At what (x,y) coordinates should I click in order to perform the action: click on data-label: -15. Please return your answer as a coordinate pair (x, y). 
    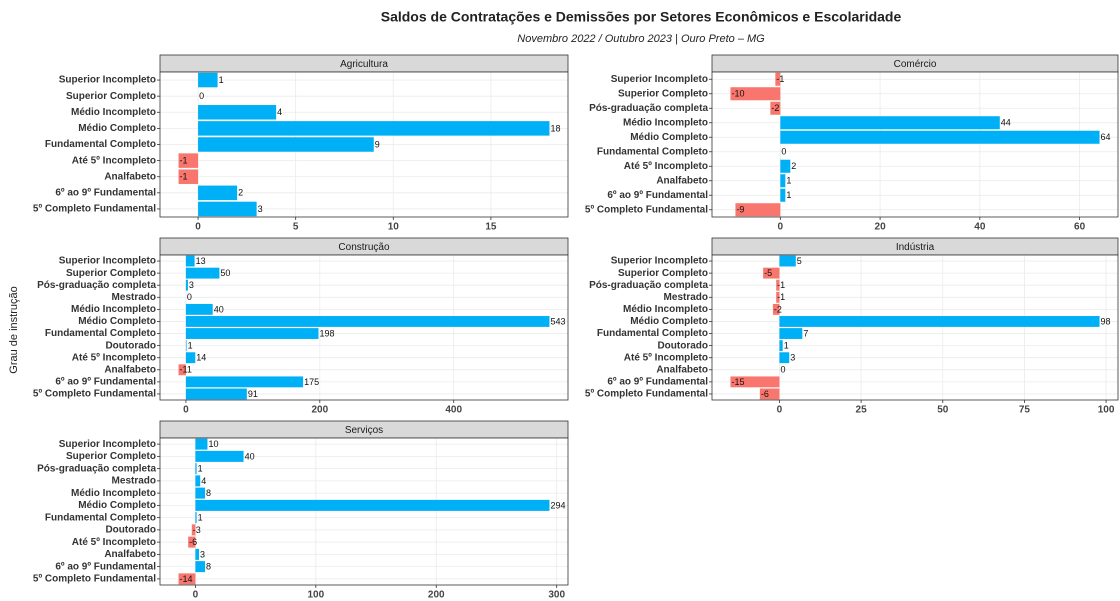
    Looking at the image, I should click on (737, 382).